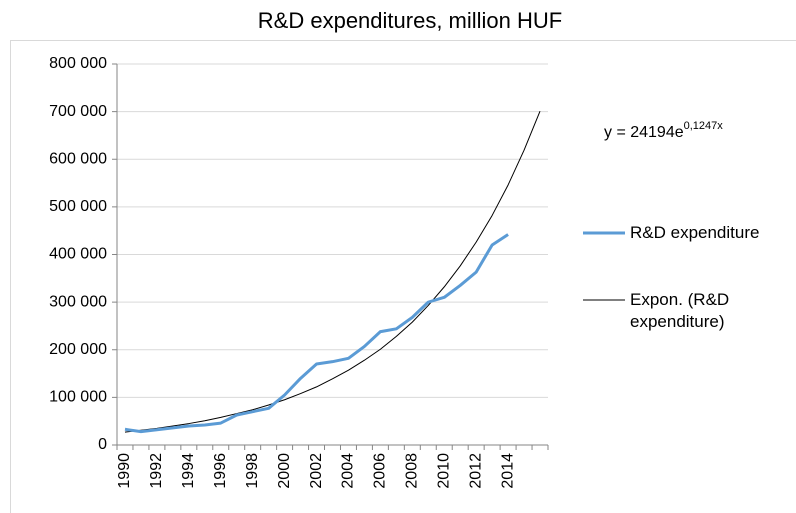 This screenshot has height=513, width=796. I want to click on legend-label: Expon. (R&D expenditure), so click(680, 310).